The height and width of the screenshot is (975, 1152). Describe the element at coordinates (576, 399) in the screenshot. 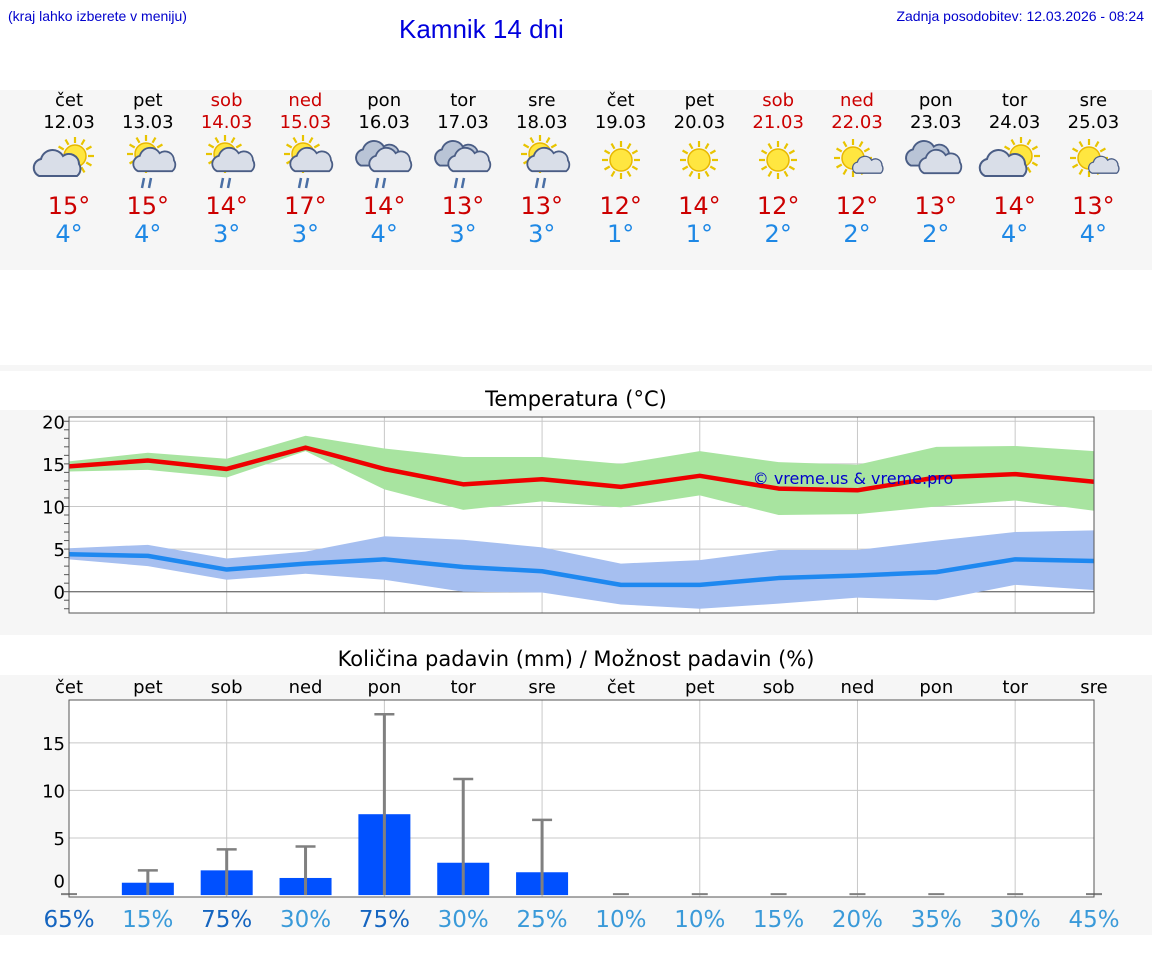

I see `temperature-chart-title: Temperatura (°C)` at that location.